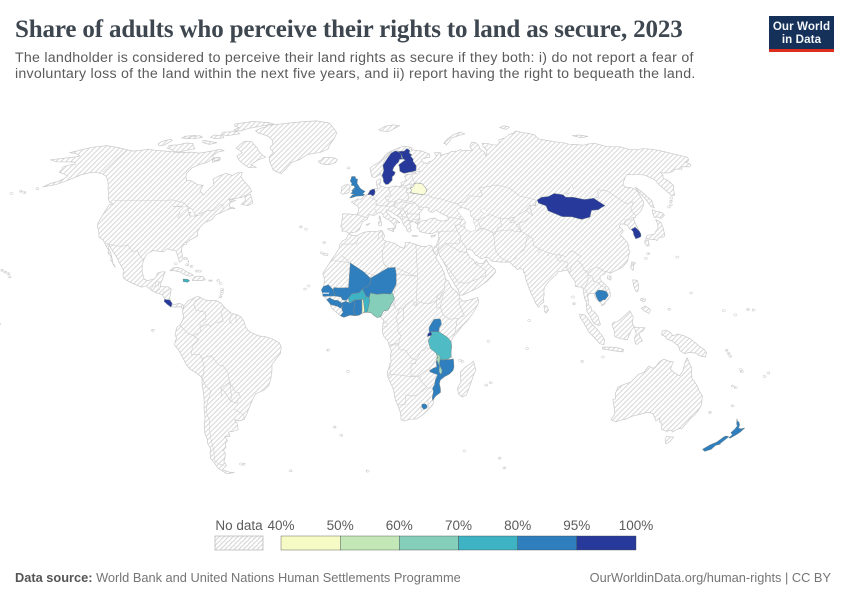  I want to click on svg-text: No data, so click(239, 525).